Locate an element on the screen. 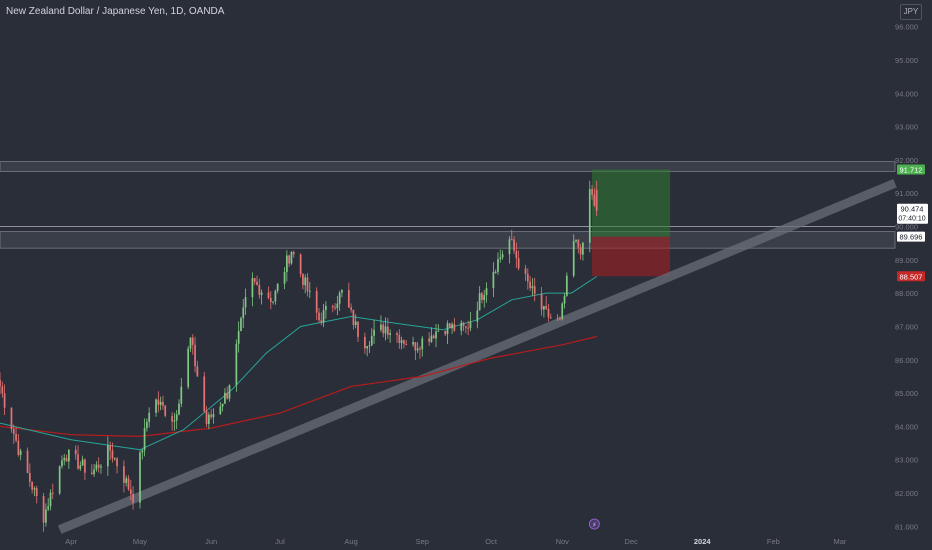  position-target-zone is located at coordinates (631, 203).